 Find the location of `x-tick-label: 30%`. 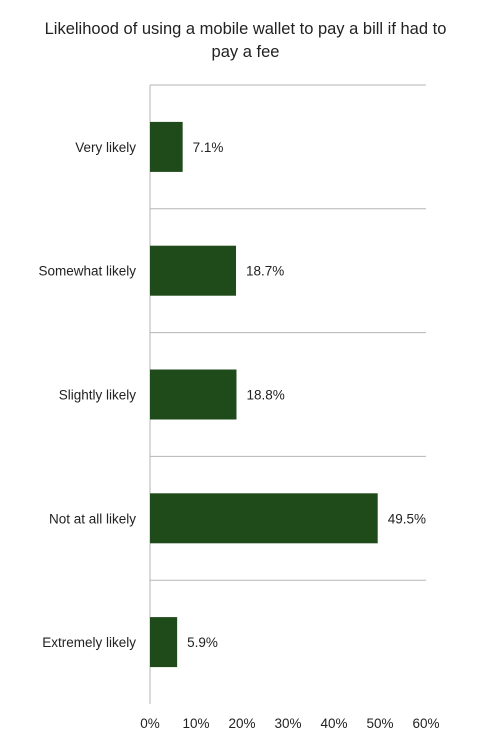

x-tick-label: 30% is located at coordinates (287, 723).